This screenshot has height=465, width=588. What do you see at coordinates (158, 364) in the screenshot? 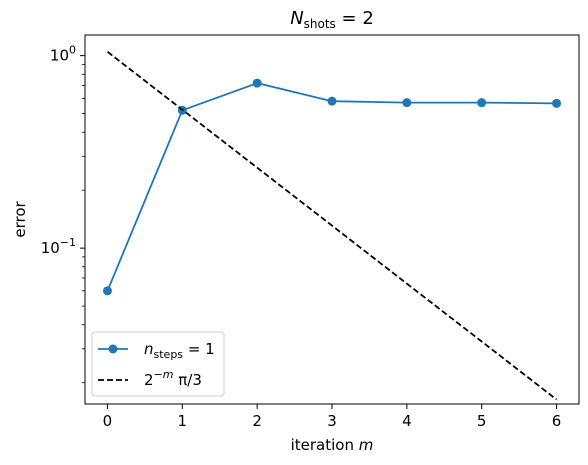
I see `legend: nsteps = 1 2−m π/3` at bounding box center [158, 364].